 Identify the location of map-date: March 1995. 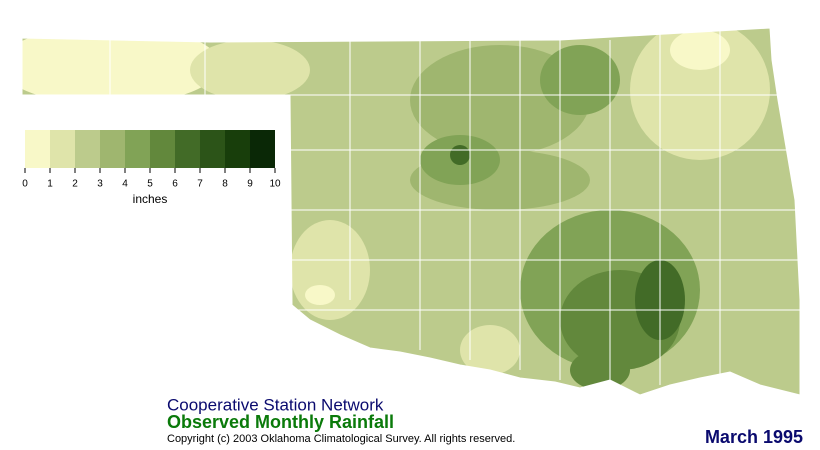
(754, 437).